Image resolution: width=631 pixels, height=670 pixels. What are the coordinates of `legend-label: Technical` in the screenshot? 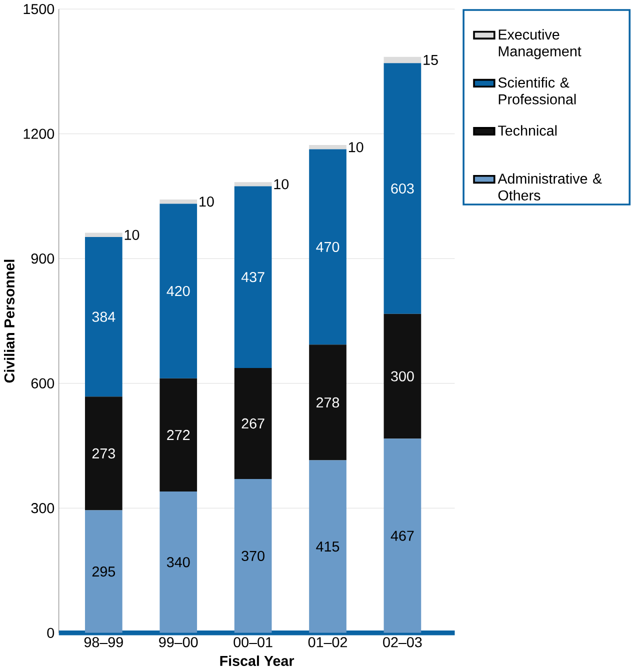 It's located at (527, 130).